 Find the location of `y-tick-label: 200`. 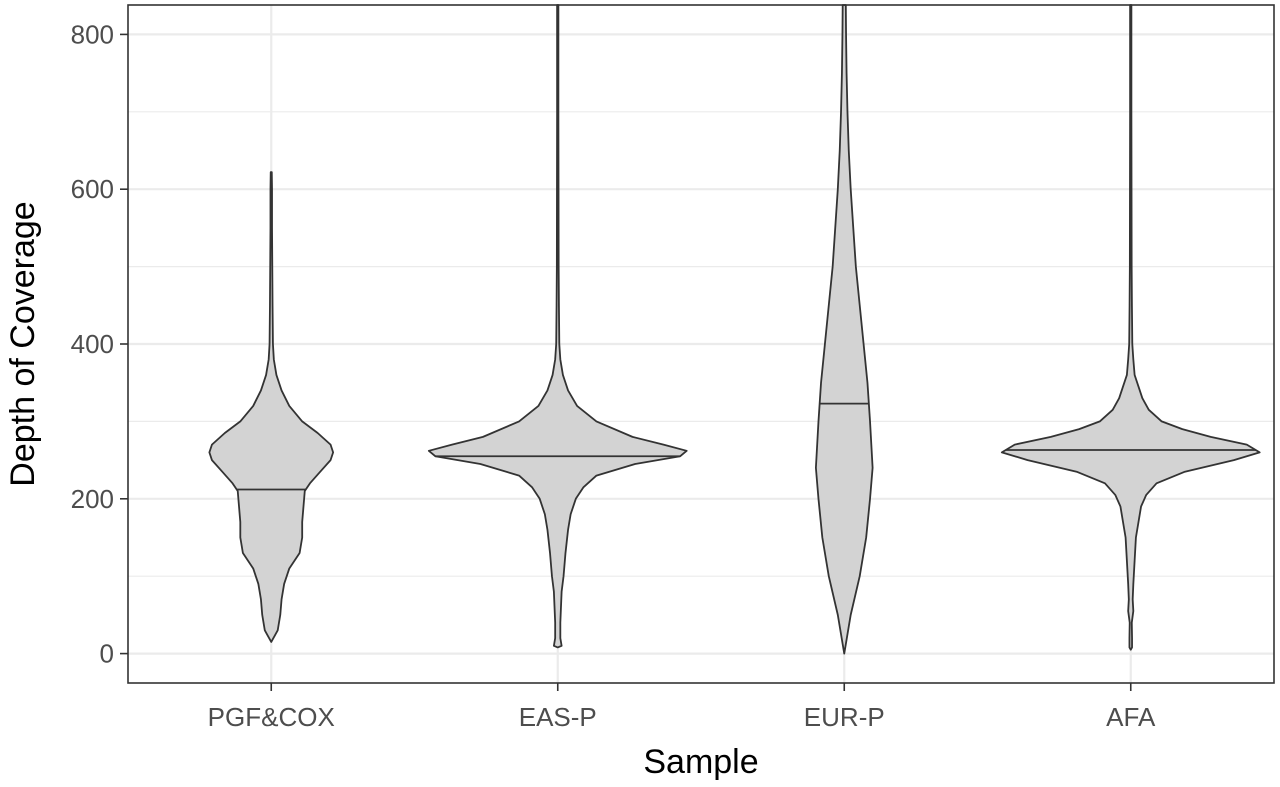

y-tick-label: 200 is located at coordinates (92, 499).